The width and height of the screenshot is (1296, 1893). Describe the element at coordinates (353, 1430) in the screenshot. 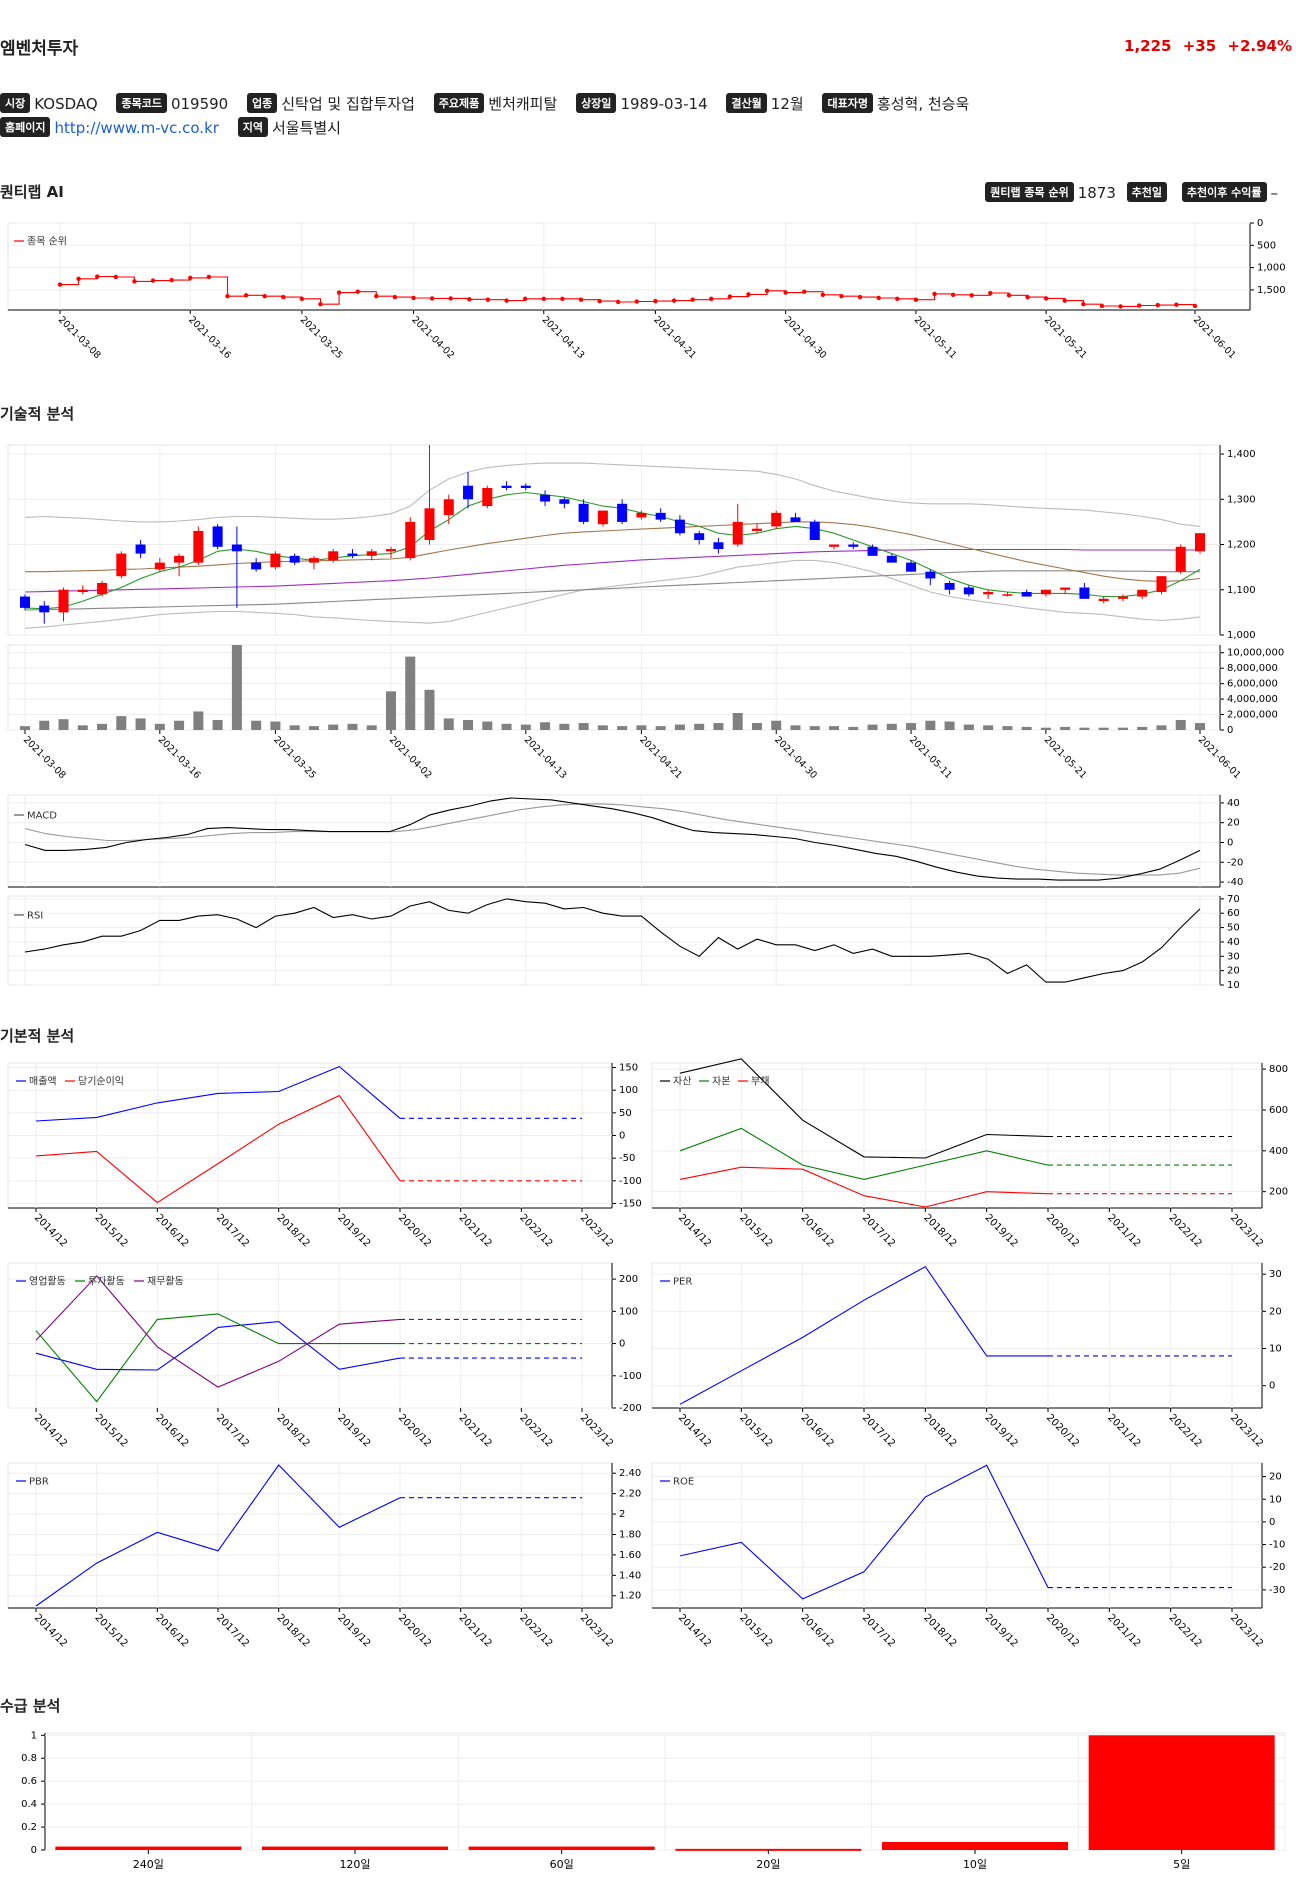

I see `cashflow-x-tick-label: 2019/12` at that location.